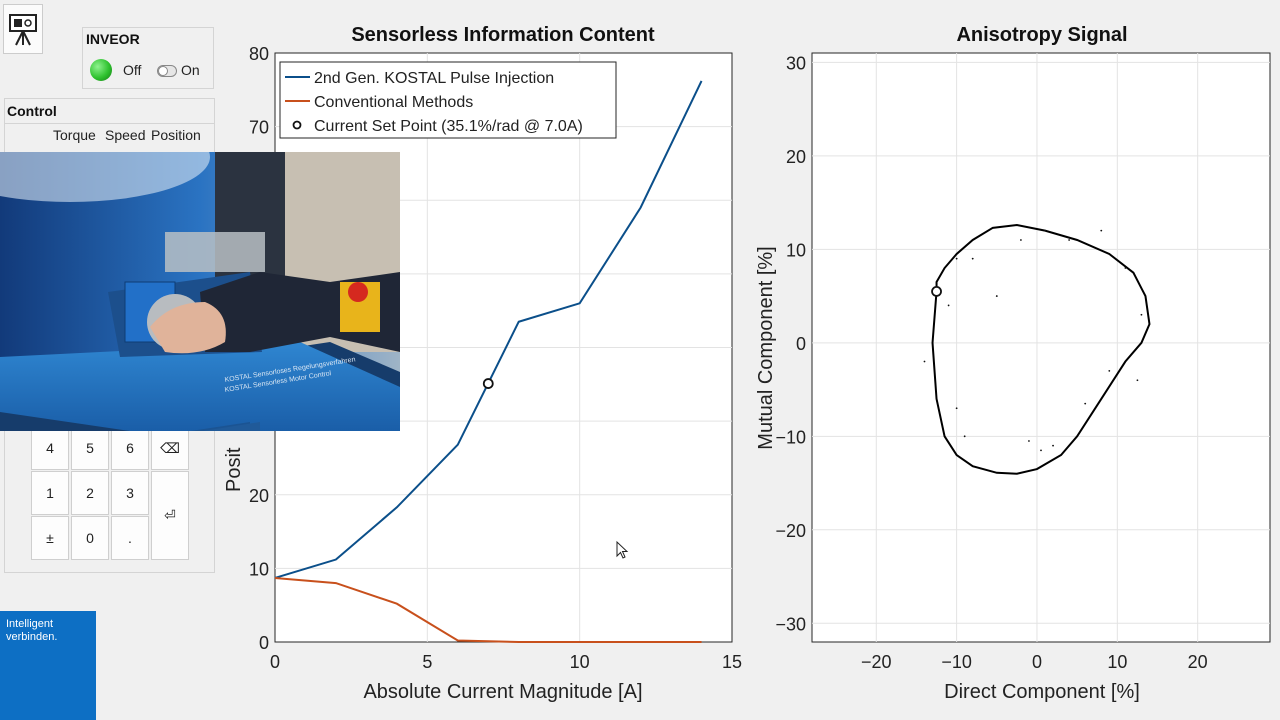  What do you see at coordinates (876, 662) in the screenshot?
I see `chart2-x-tick-label: −20` at bounding box center [876, 662].